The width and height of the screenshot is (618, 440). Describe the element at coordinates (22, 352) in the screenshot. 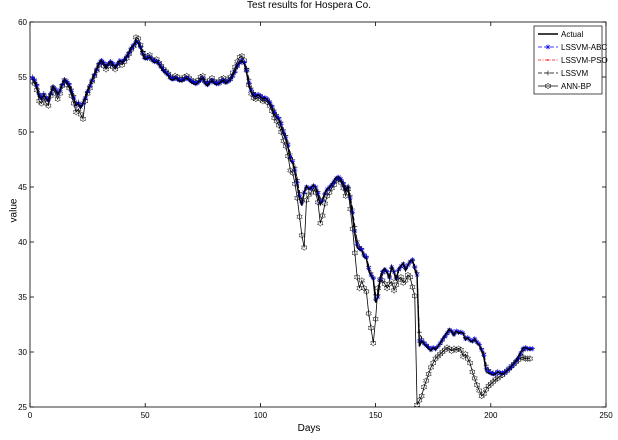

I see `y-tick-label: 30` at that location.